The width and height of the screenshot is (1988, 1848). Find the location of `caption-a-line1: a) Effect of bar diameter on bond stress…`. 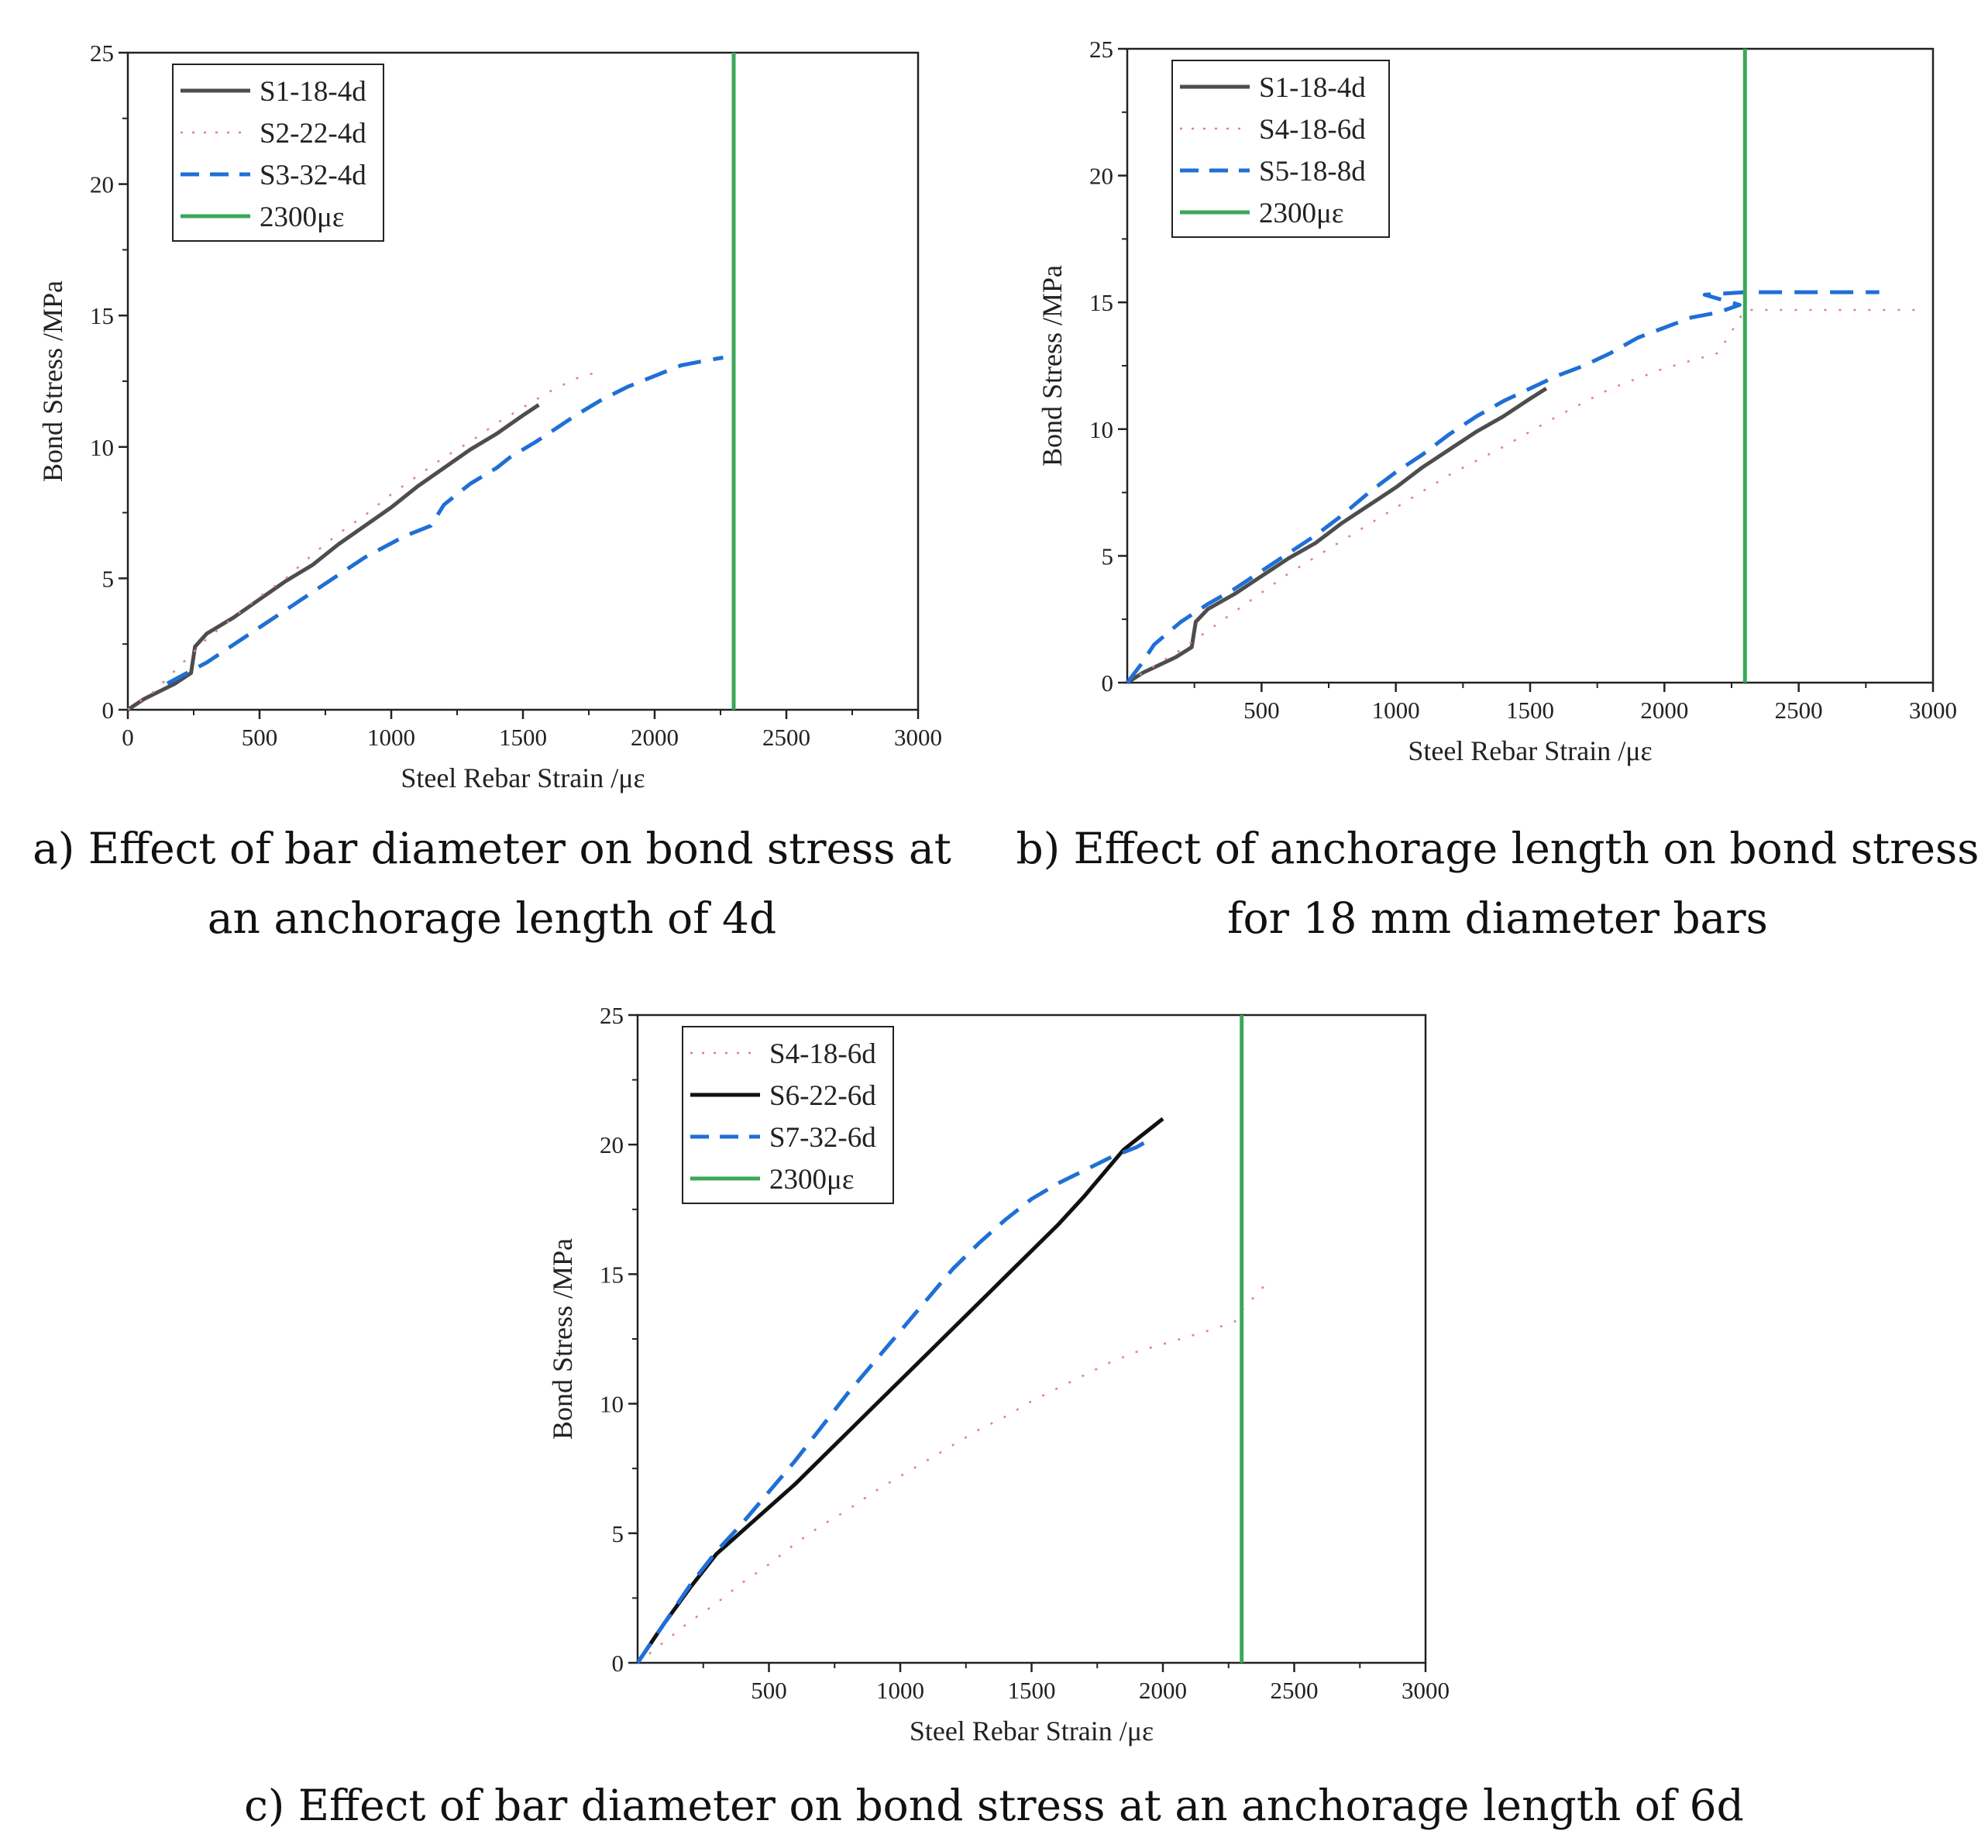

caption-a-line1: a) Effect of bar diameter on bond stress… is located at coordinates (492, 848).